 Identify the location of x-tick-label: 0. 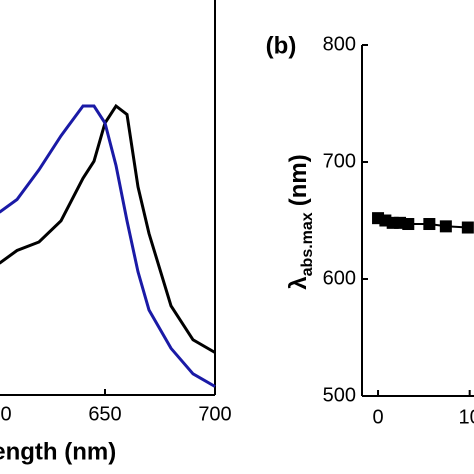
(377, 417).